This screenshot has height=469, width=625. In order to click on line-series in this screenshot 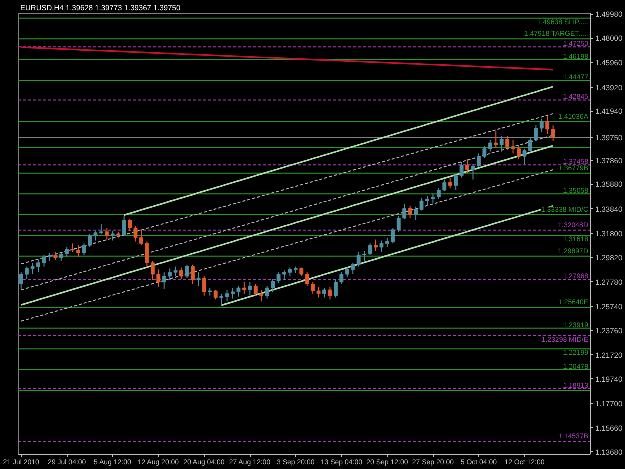, I will do `click(287, 58)`.